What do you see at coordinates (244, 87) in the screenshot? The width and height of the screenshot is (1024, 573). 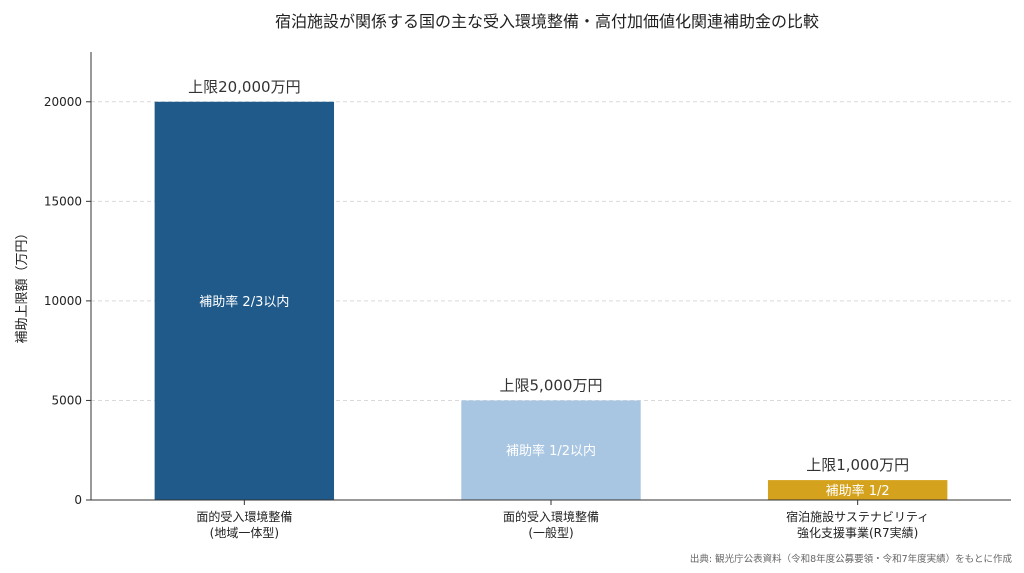 I see `bar-cap-label: 上限20,000万円` at bounding box center [244, 87].